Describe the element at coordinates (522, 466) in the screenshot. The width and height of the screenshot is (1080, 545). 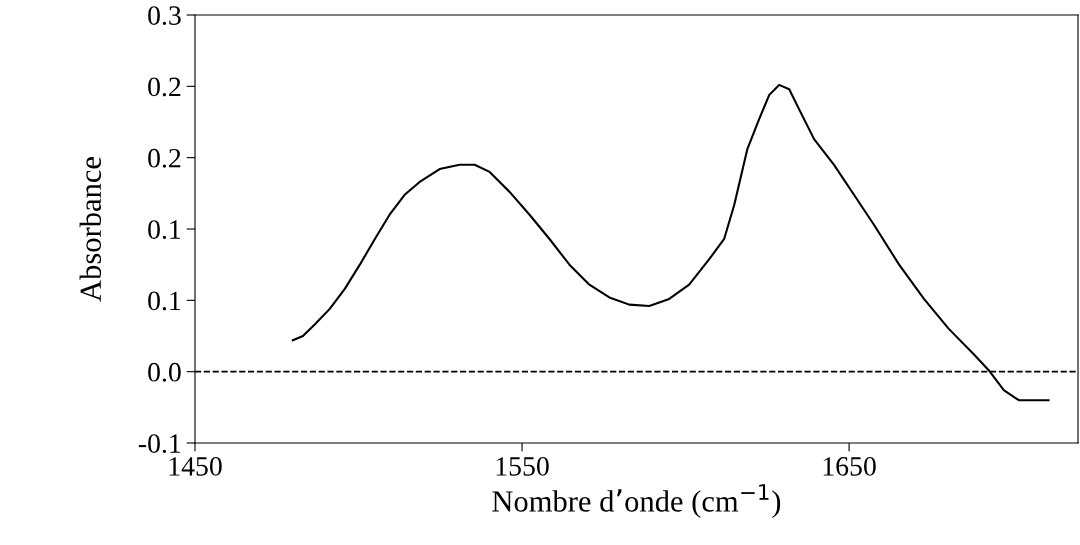
I see `x-tick-label: 1550` at that location.